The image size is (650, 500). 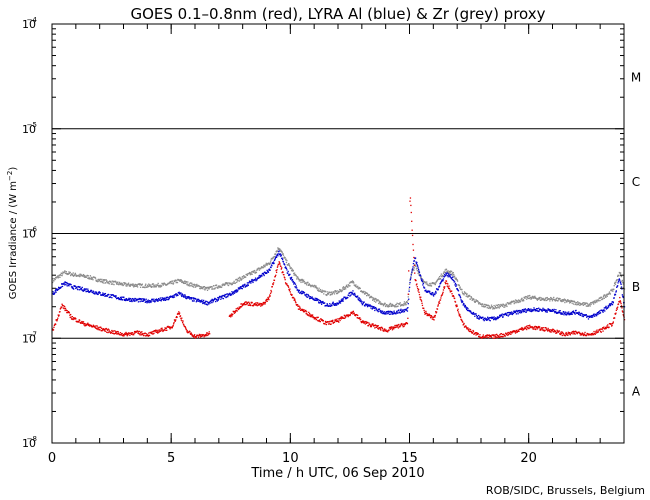 I want to click on x-tick-label: 0, so click(x=52, y=458).